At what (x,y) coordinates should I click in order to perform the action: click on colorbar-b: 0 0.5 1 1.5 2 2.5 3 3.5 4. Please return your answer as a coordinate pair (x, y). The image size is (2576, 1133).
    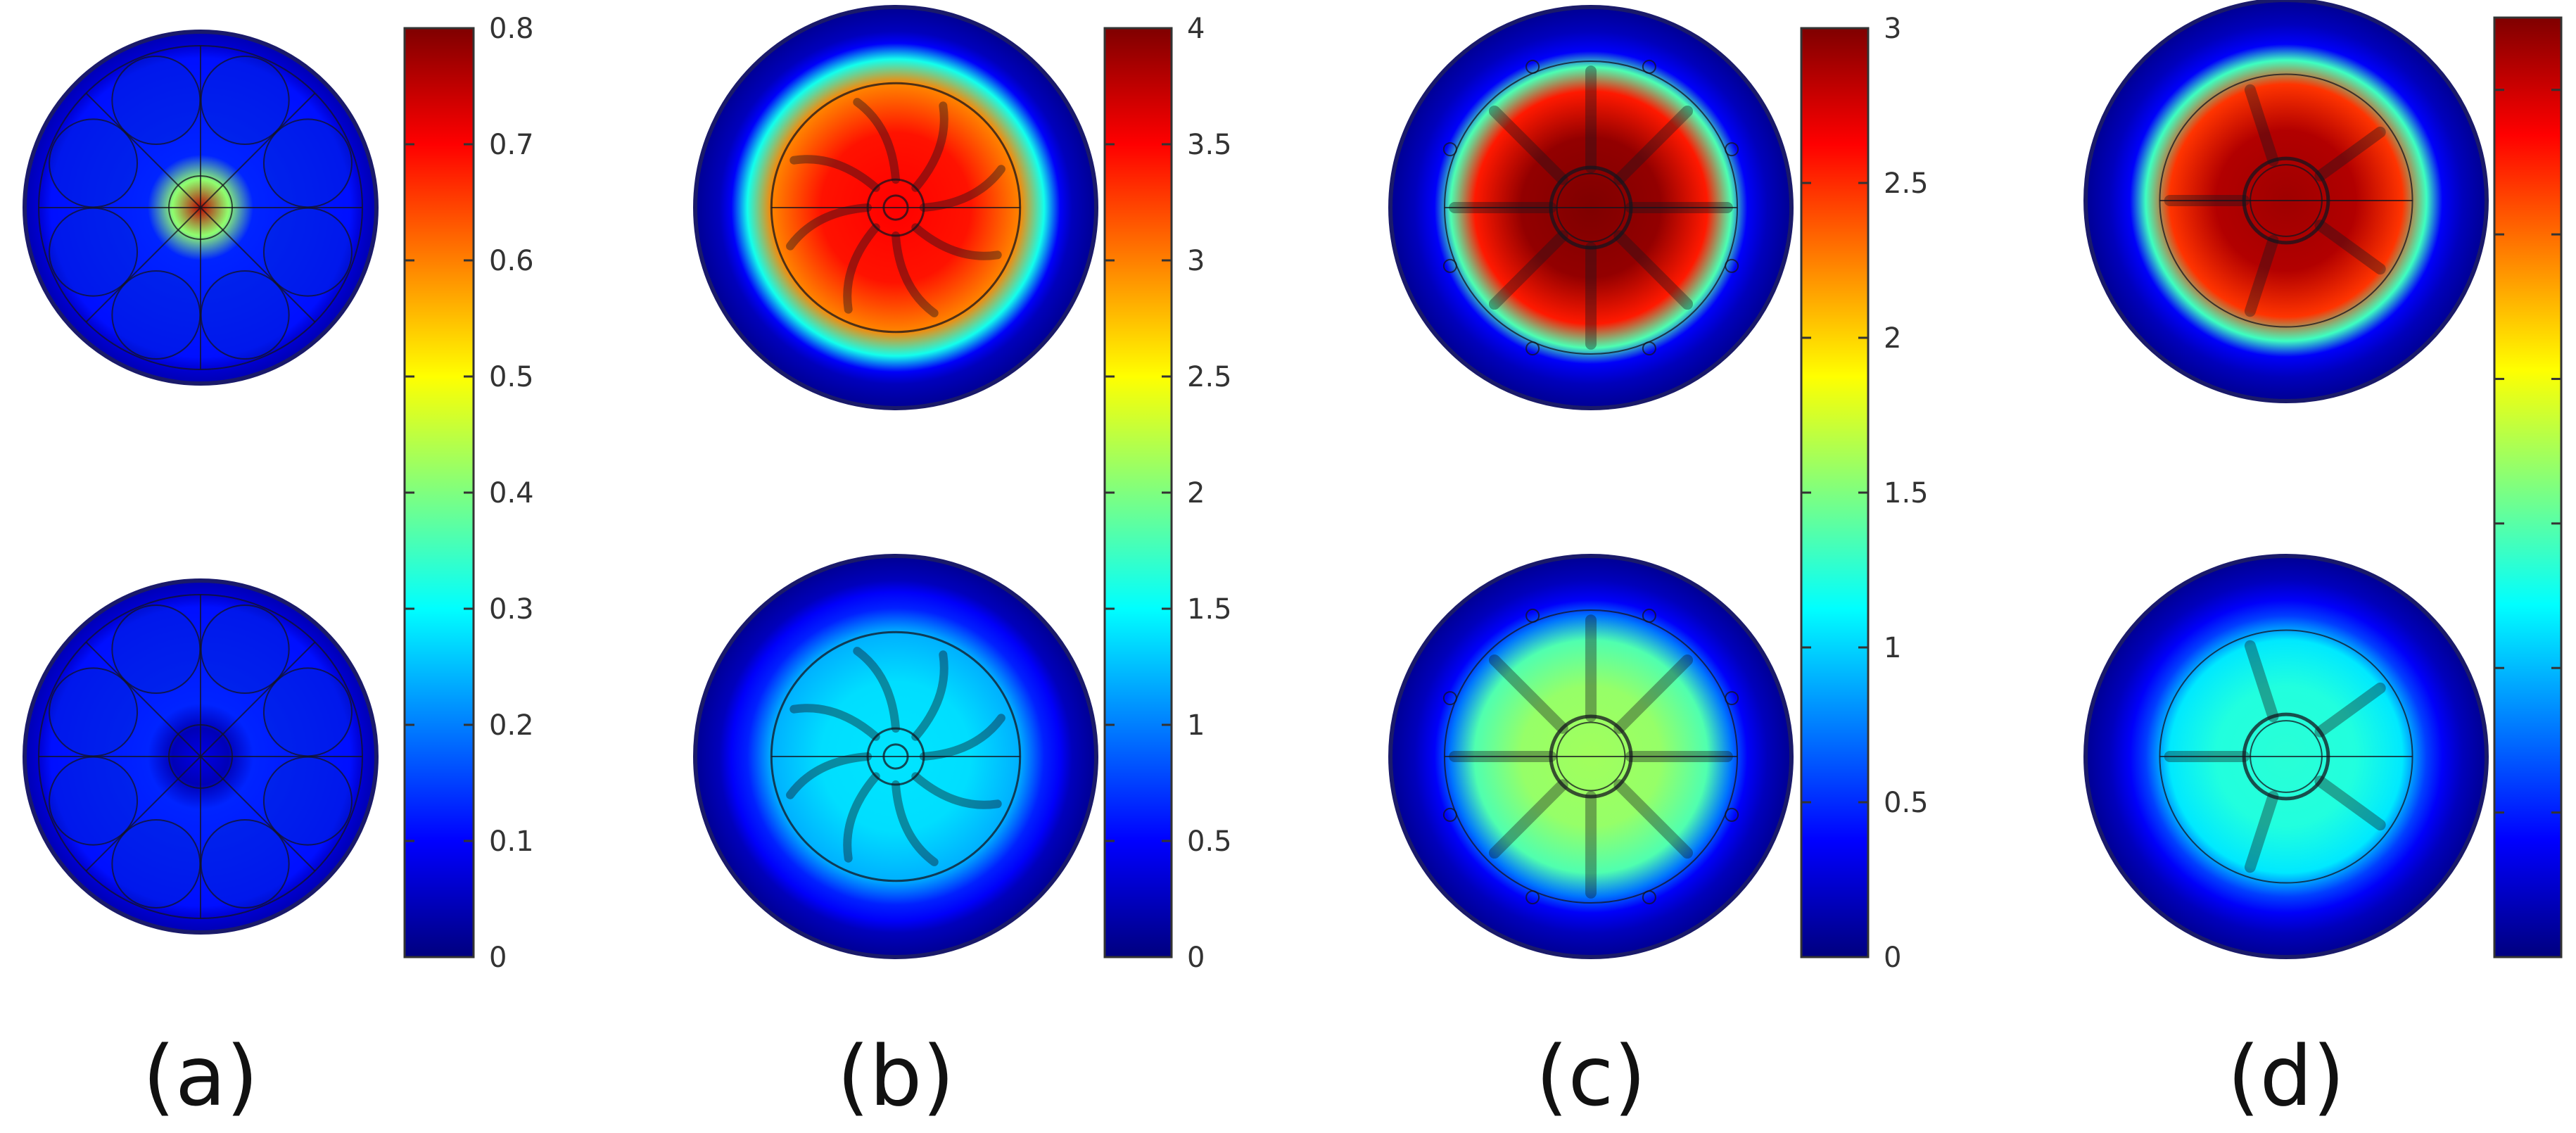
    Looking at the image, I should click on (1167, 493).